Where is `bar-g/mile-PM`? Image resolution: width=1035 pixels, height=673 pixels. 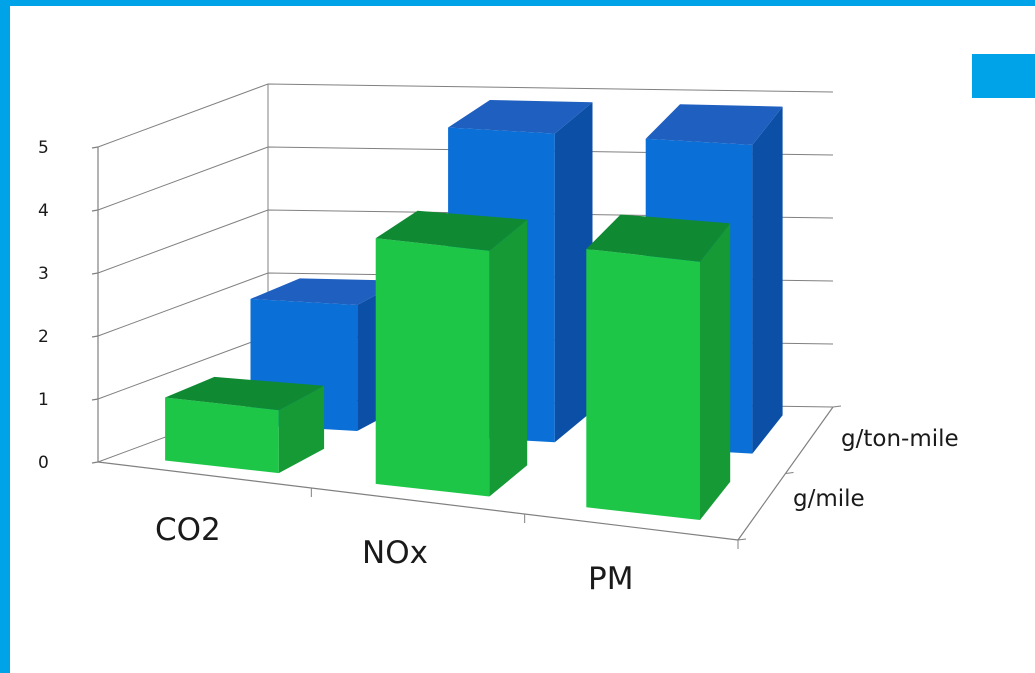 bar-g/mile-PM is located at coordinates (658, 367).